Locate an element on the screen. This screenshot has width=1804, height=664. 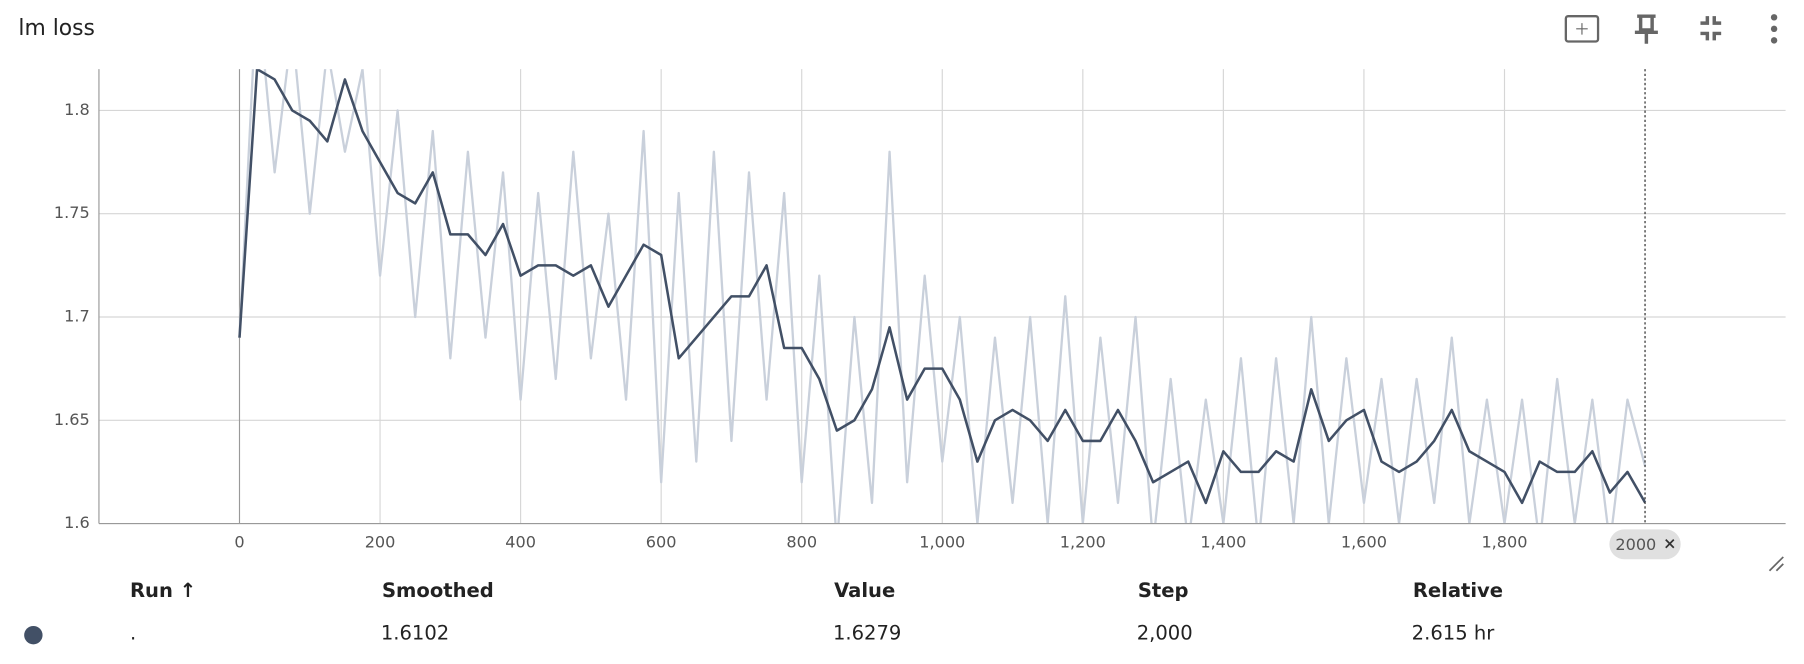
y-tick-label: 1.8 is located at coordinates (77, 109).